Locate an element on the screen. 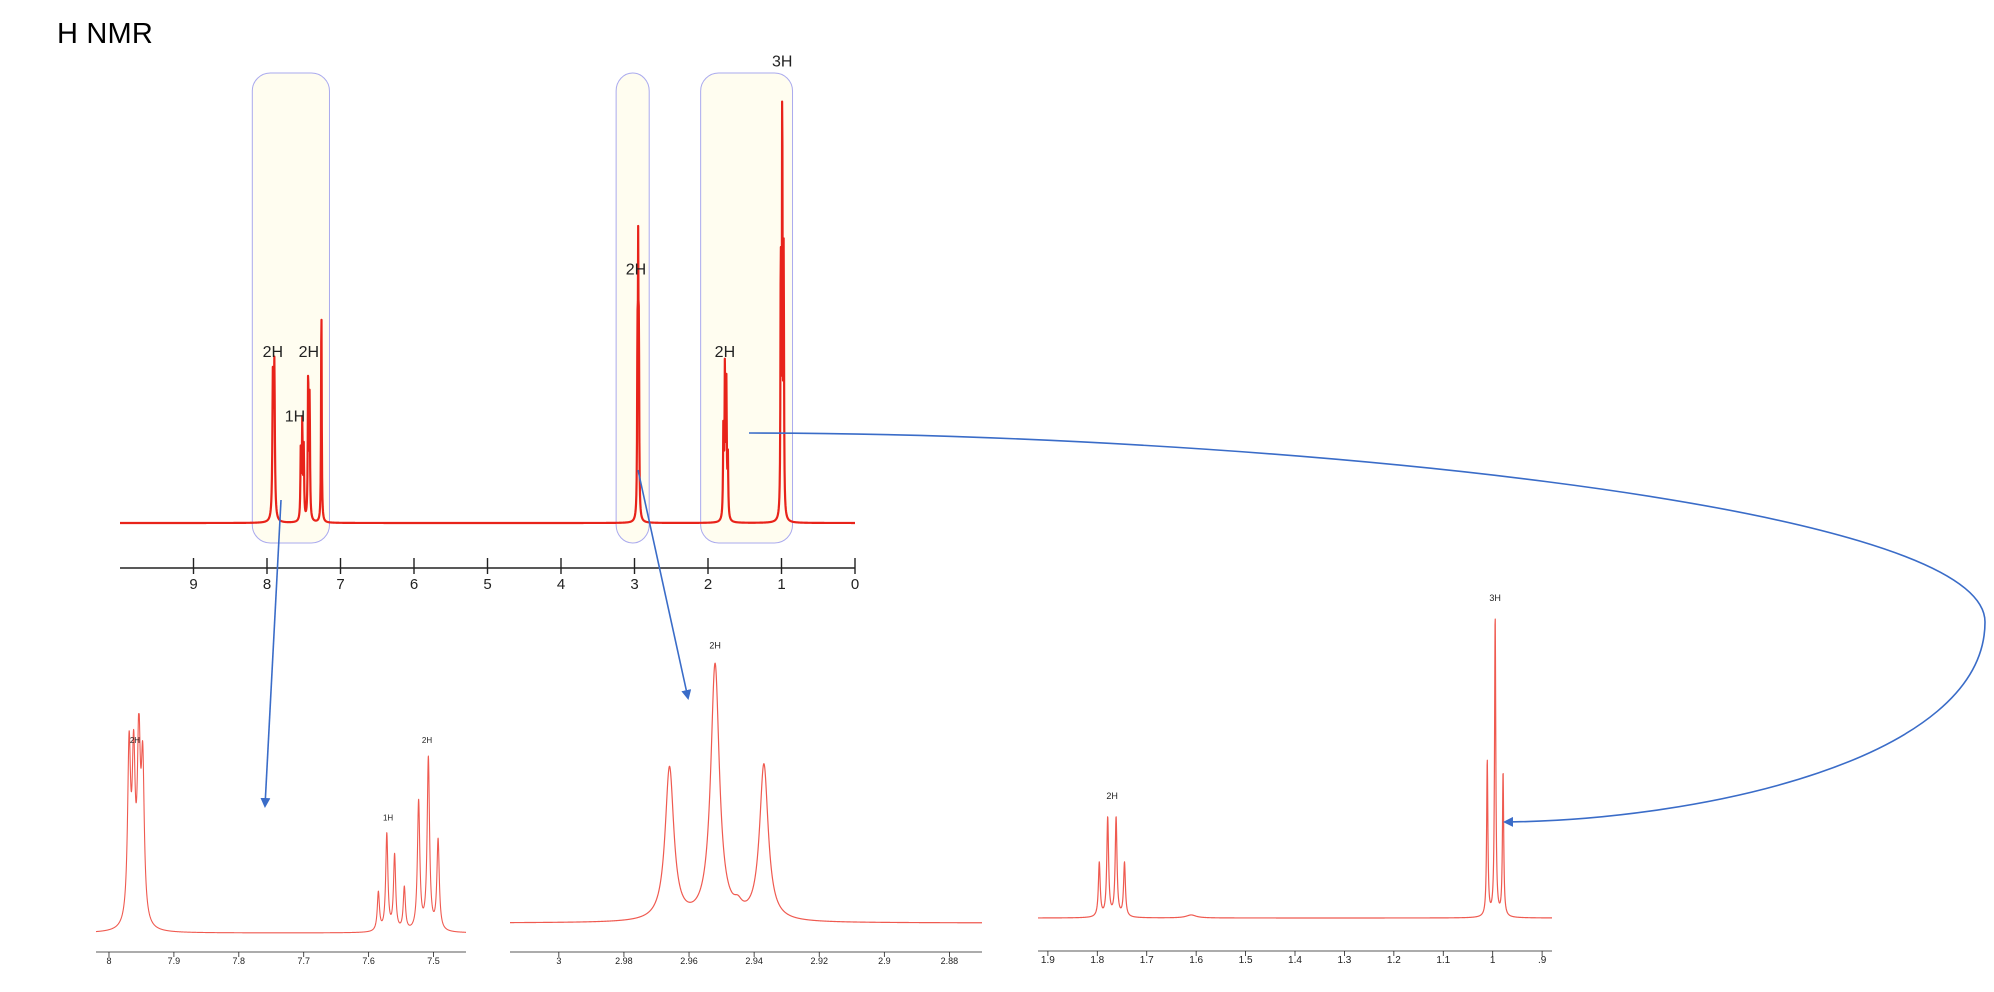 The width and height of the screenshot is (1994, 992). chart-zoom-aromatic: 8 7.9 7.8 7.7 7.6 7.5 2H 1H 2H is located at coordinates (281, 839).